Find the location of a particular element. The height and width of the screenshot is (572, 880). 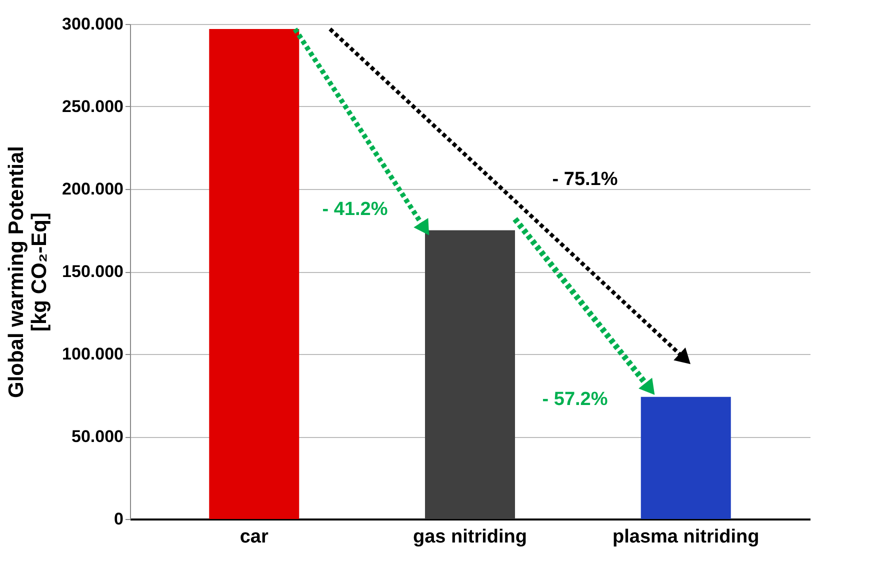

x-tick-label: car is located at coordinates (254, 537).